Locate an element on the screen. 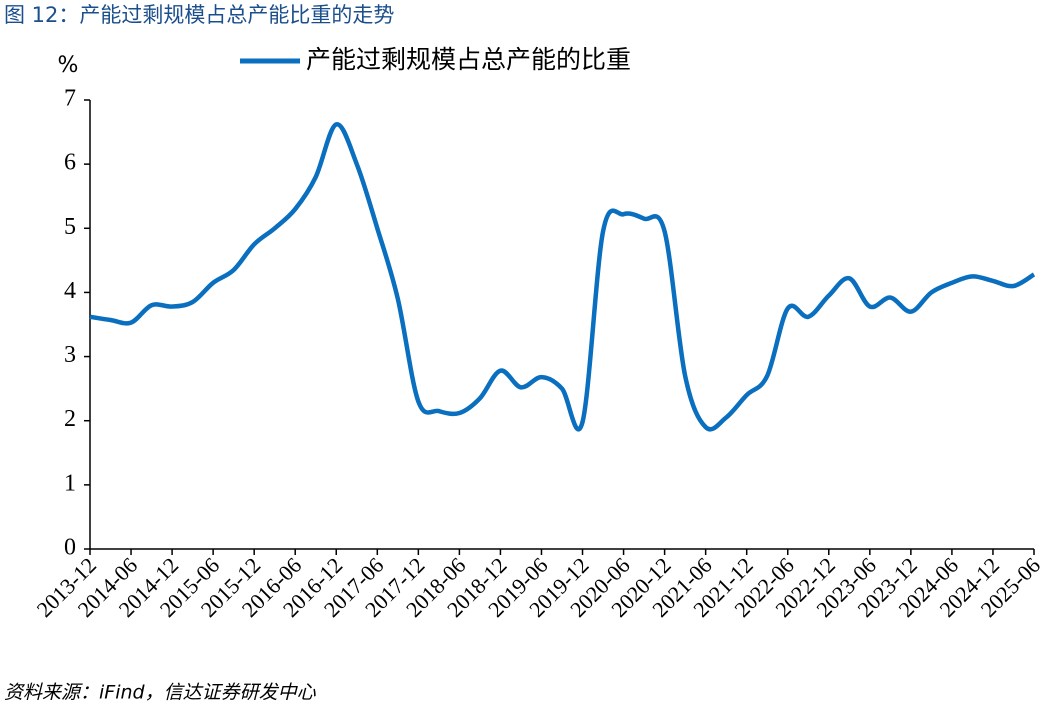  y-tick-label: 2 is located at coordinates (70, 419).